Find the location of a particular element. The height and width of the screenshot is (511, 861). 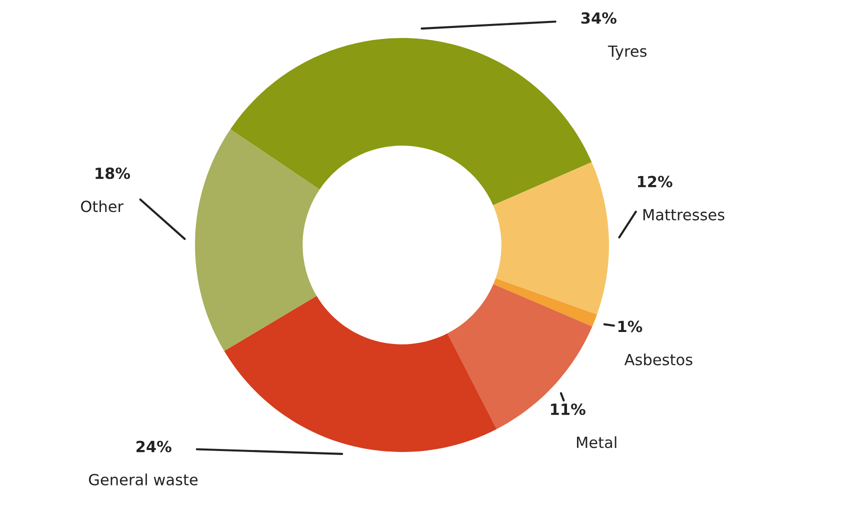

data-label: 18% is located at coordinates (113, 173).